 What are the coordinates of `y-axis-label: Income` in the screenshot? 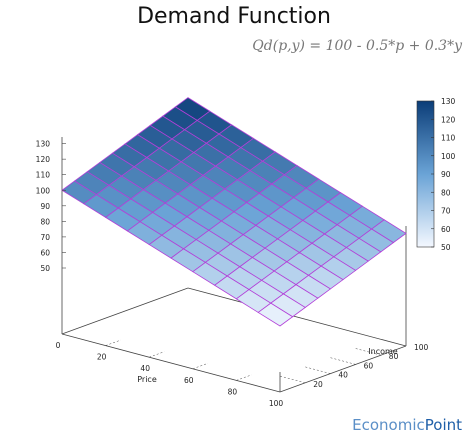 It's located at (383, 351).